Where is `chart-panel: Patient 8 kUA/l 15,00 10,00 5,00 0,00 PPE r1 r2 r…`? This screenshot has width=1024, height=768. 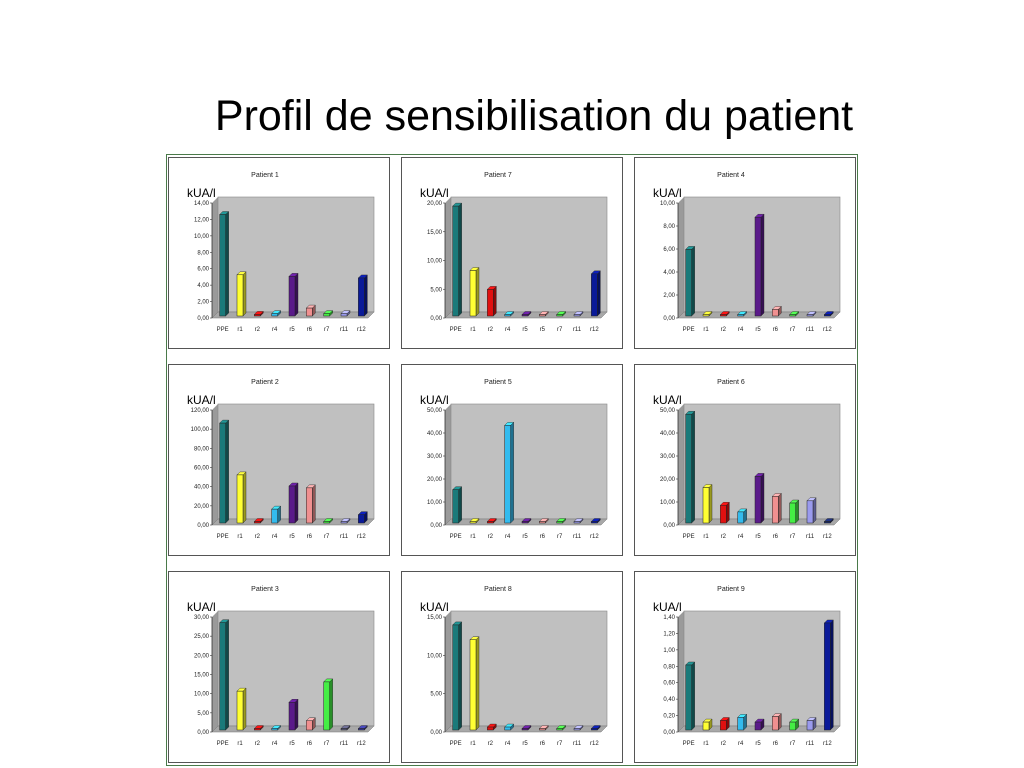
chart-panel: Patient 8 kUA/l 15,00 10,00 5,00 0,00 PPE r1 r2 r… is located at coordinates (512, 667).